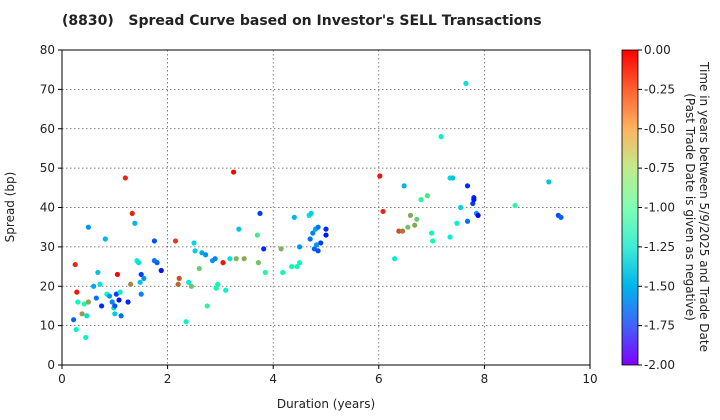 The height and width of the screenshot is (420, 720). Describe the element at coordinates (51, 365) in the screenshot. I see `y-tick-label: 0` at that location.